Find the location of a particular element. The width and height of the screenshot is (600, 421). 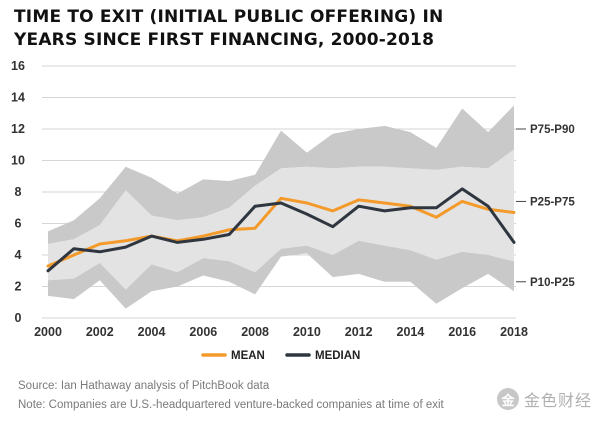

point-median-2015 is located at coordinates (436, 207).